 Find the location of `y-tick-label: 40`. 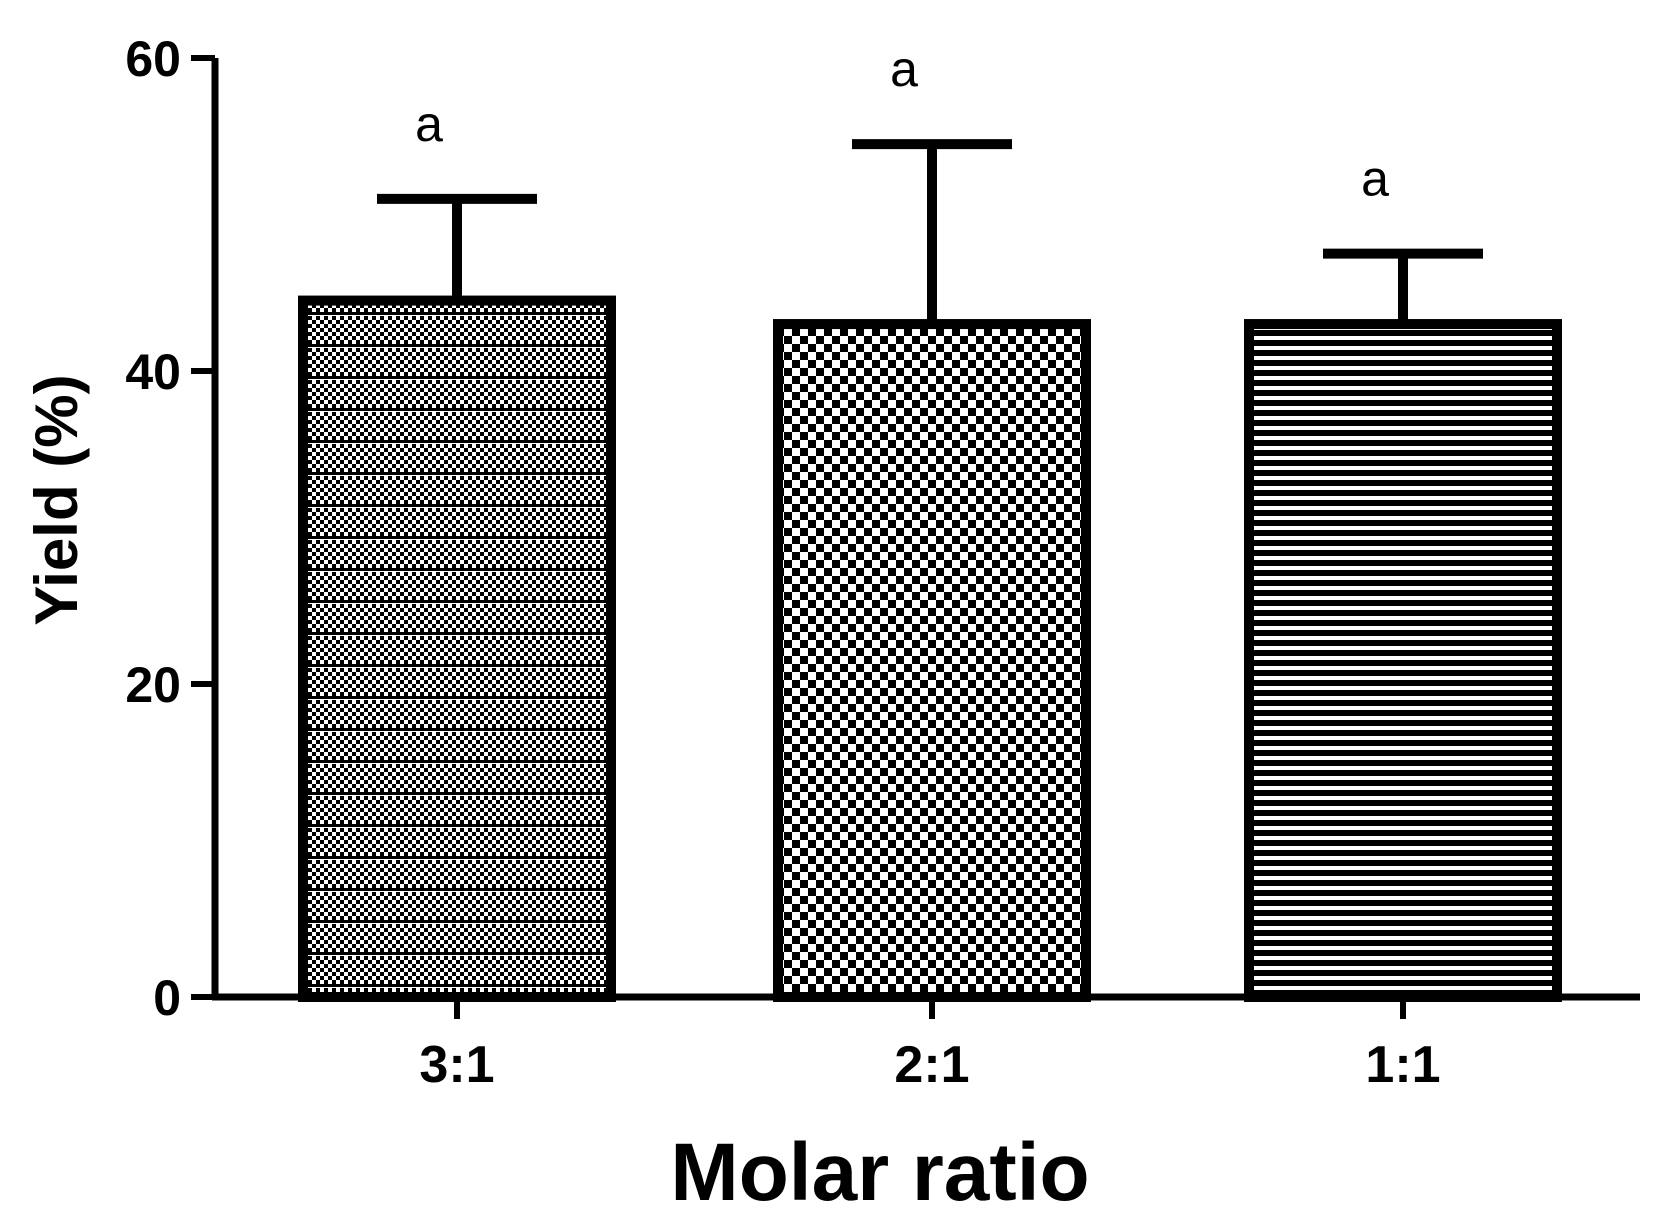

y-tick-label: 40 is located at coordinates (153, 372).